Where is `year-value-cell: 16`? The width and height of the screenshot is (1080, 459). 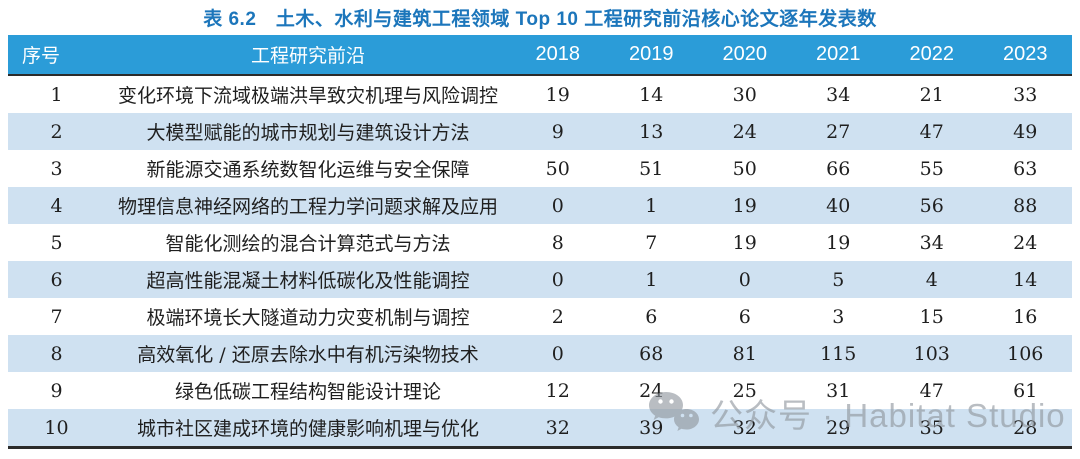 year-value-cell: 16 is located at coordinates (1025, 316).